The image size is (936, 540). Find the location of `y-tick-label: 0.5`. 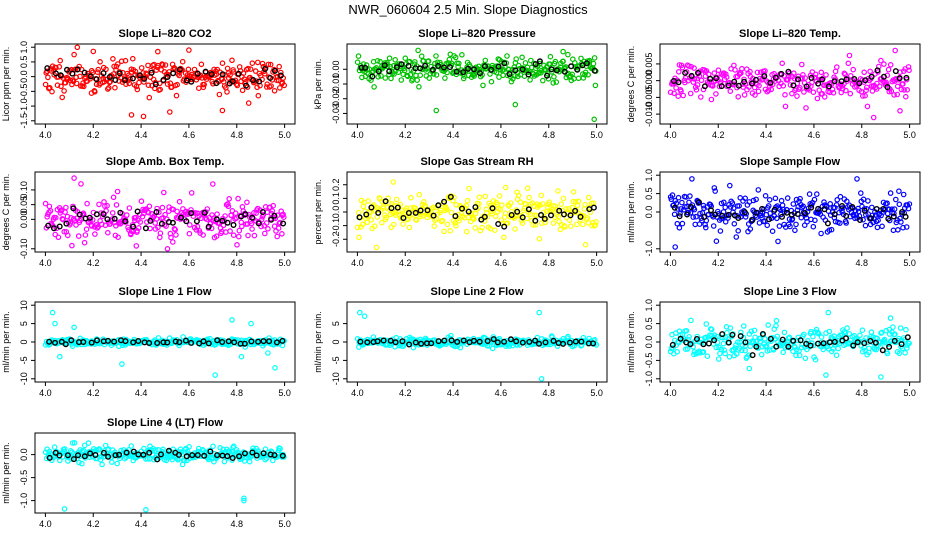

y-tick-label: 0.5 is located at coordinates (24, 62).